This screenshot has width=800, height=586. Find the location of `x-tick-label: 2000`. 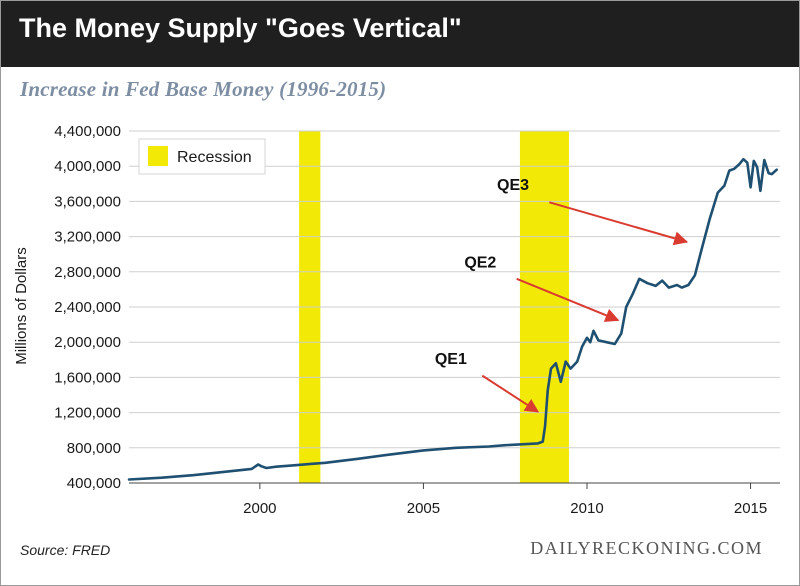

x-tick-label: 2000 is located at coordinates (259, 508).